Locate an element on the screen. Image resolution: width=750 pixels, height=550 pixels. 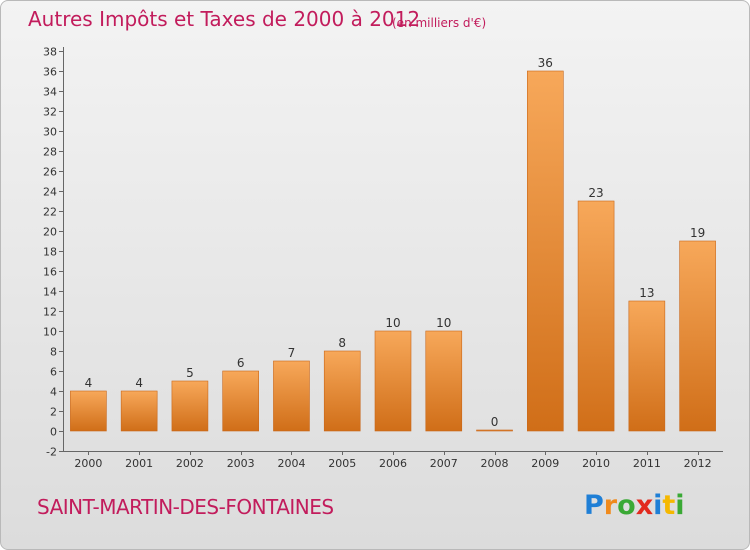
x-tick-label: 2005 is located at coordinates (342, 463).